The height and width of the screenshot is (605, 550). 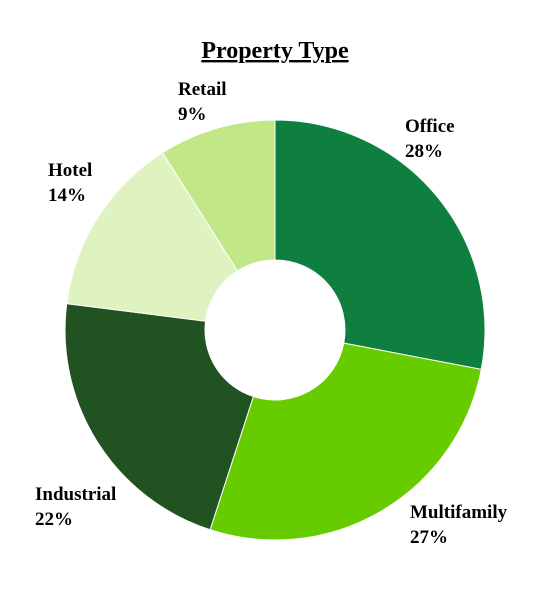 What do you see at coordinates (152, 237) in the screenshot?
I see `slice-hotel` at bounding box center [152, 237].